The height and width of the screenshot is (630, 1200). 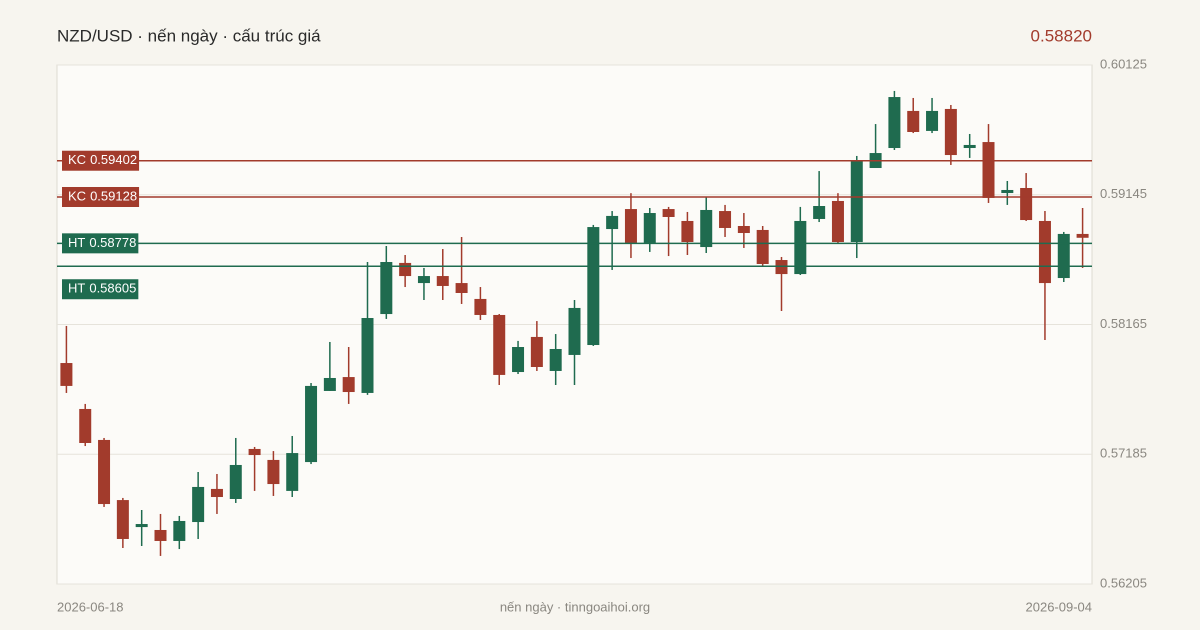 What do you see at coordinates (1059, 606) in the screenshot?
I see `x-tick-label: 2026-09-04` at bounding box center [1059, 606].